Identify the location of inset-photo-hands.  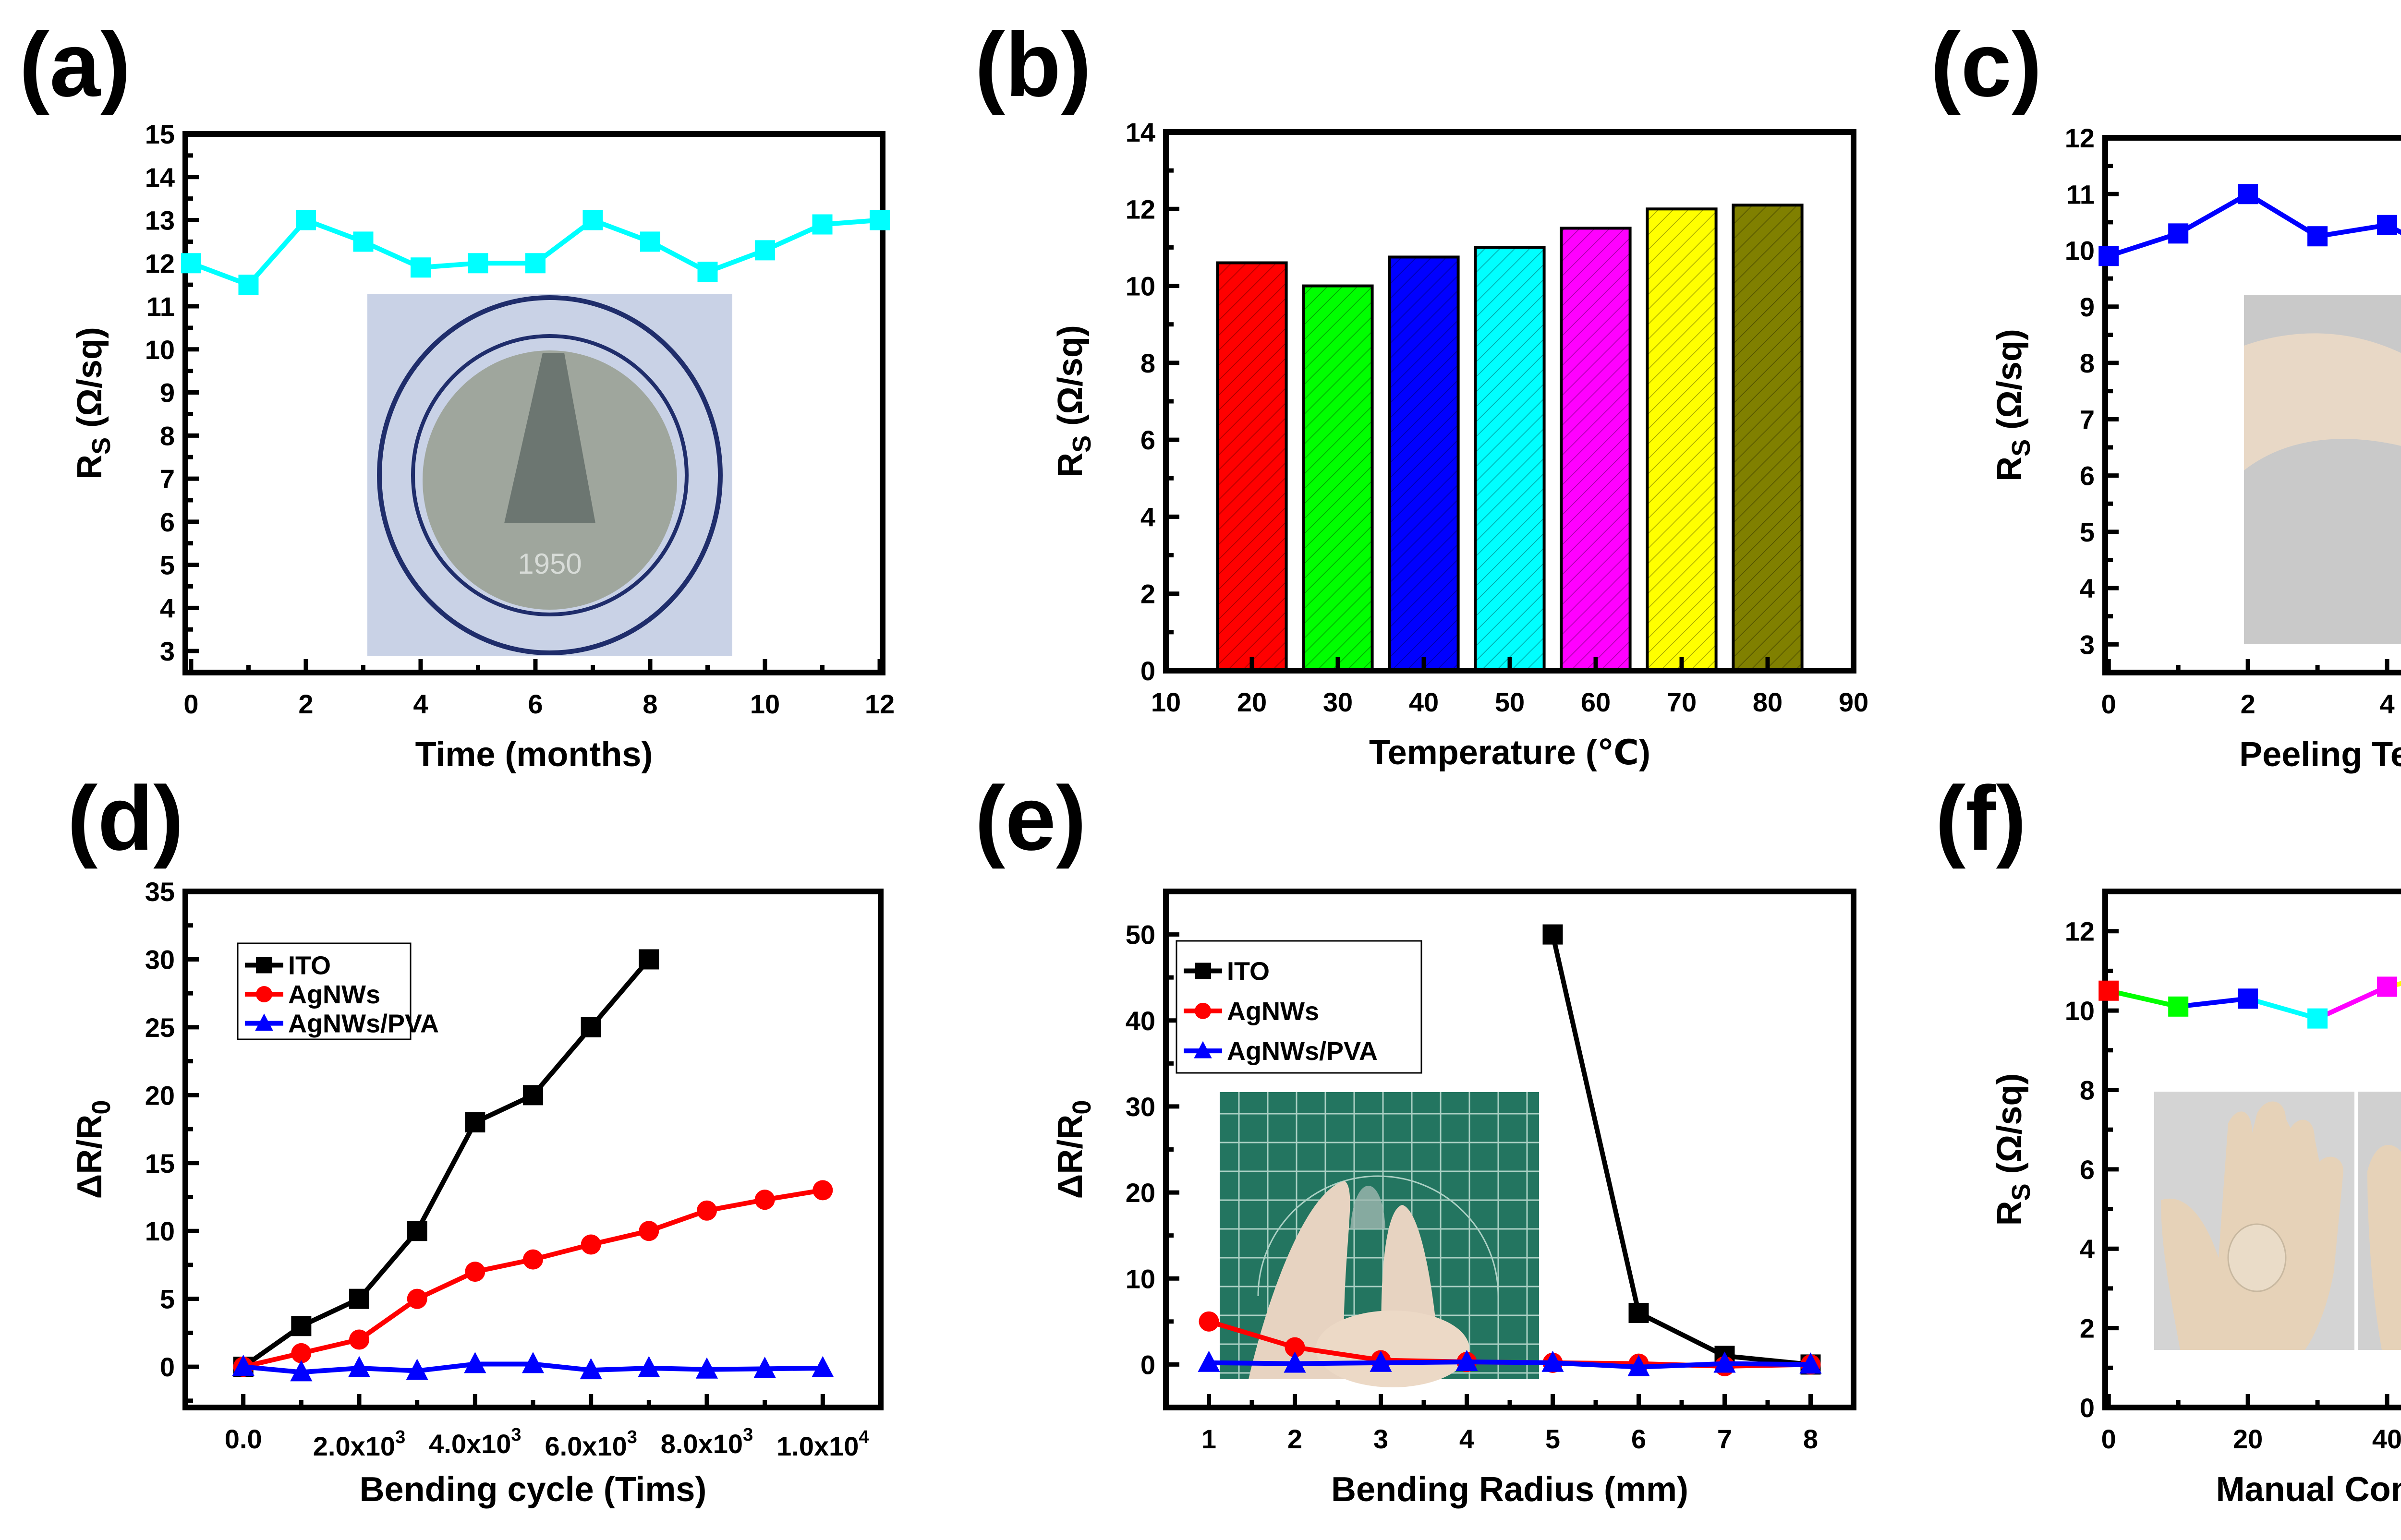
(2278, 1221).